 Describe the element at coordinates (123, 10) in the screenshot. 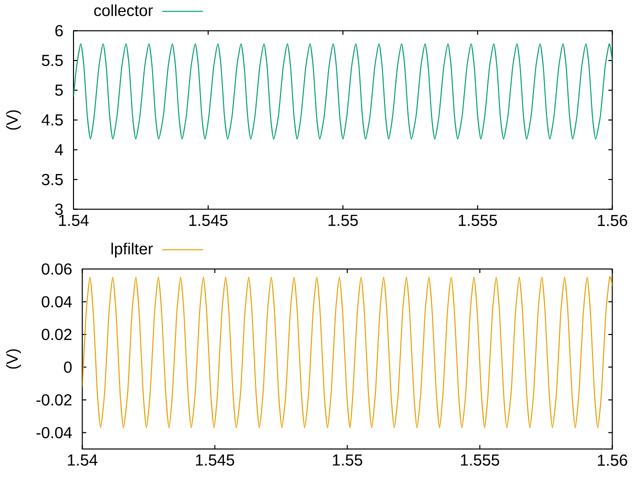

I see `legend-label: collector` at that location.